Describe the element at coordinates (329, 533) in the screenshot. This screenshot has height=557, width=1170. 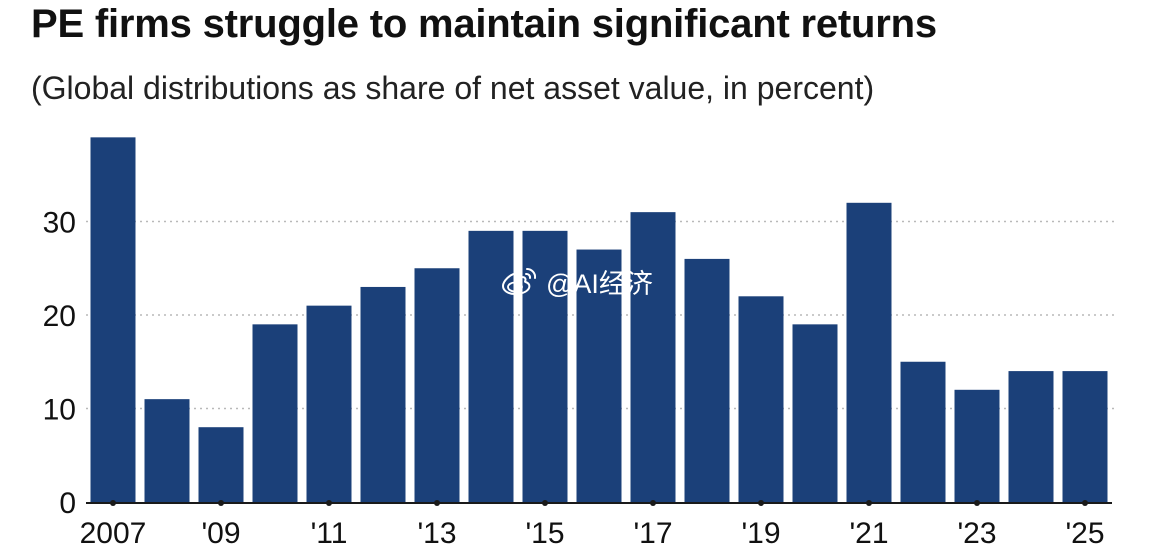
I see `x-tick-label: '11` at that location.